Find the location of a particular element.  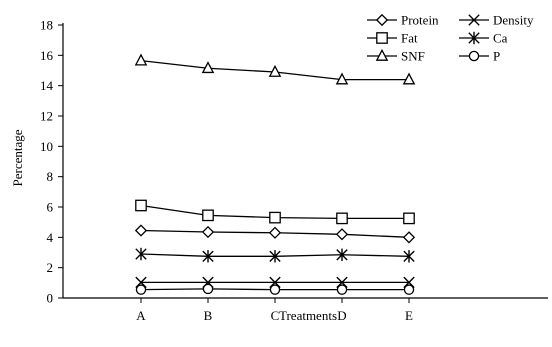

legend-item-protein: Protein is located at coordinates (403, 20).